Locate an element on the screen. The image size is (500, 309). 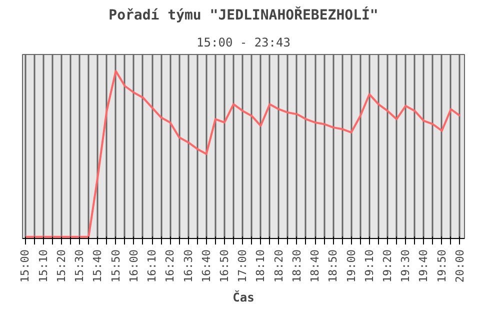
x-tick-label: 19:30 is located at coordinates (405, 266).